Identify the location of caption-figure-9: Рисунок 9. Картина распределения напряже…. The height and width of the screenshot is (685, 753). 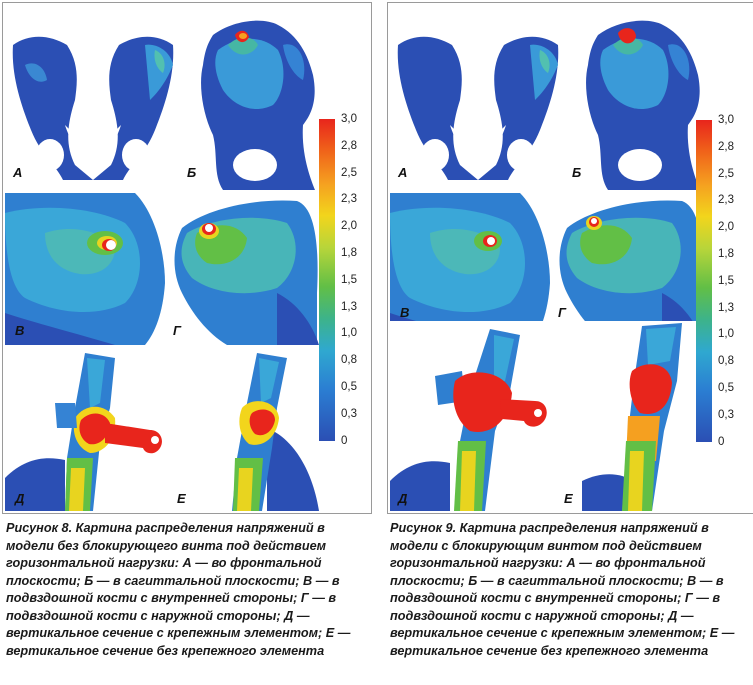
(571, 590).